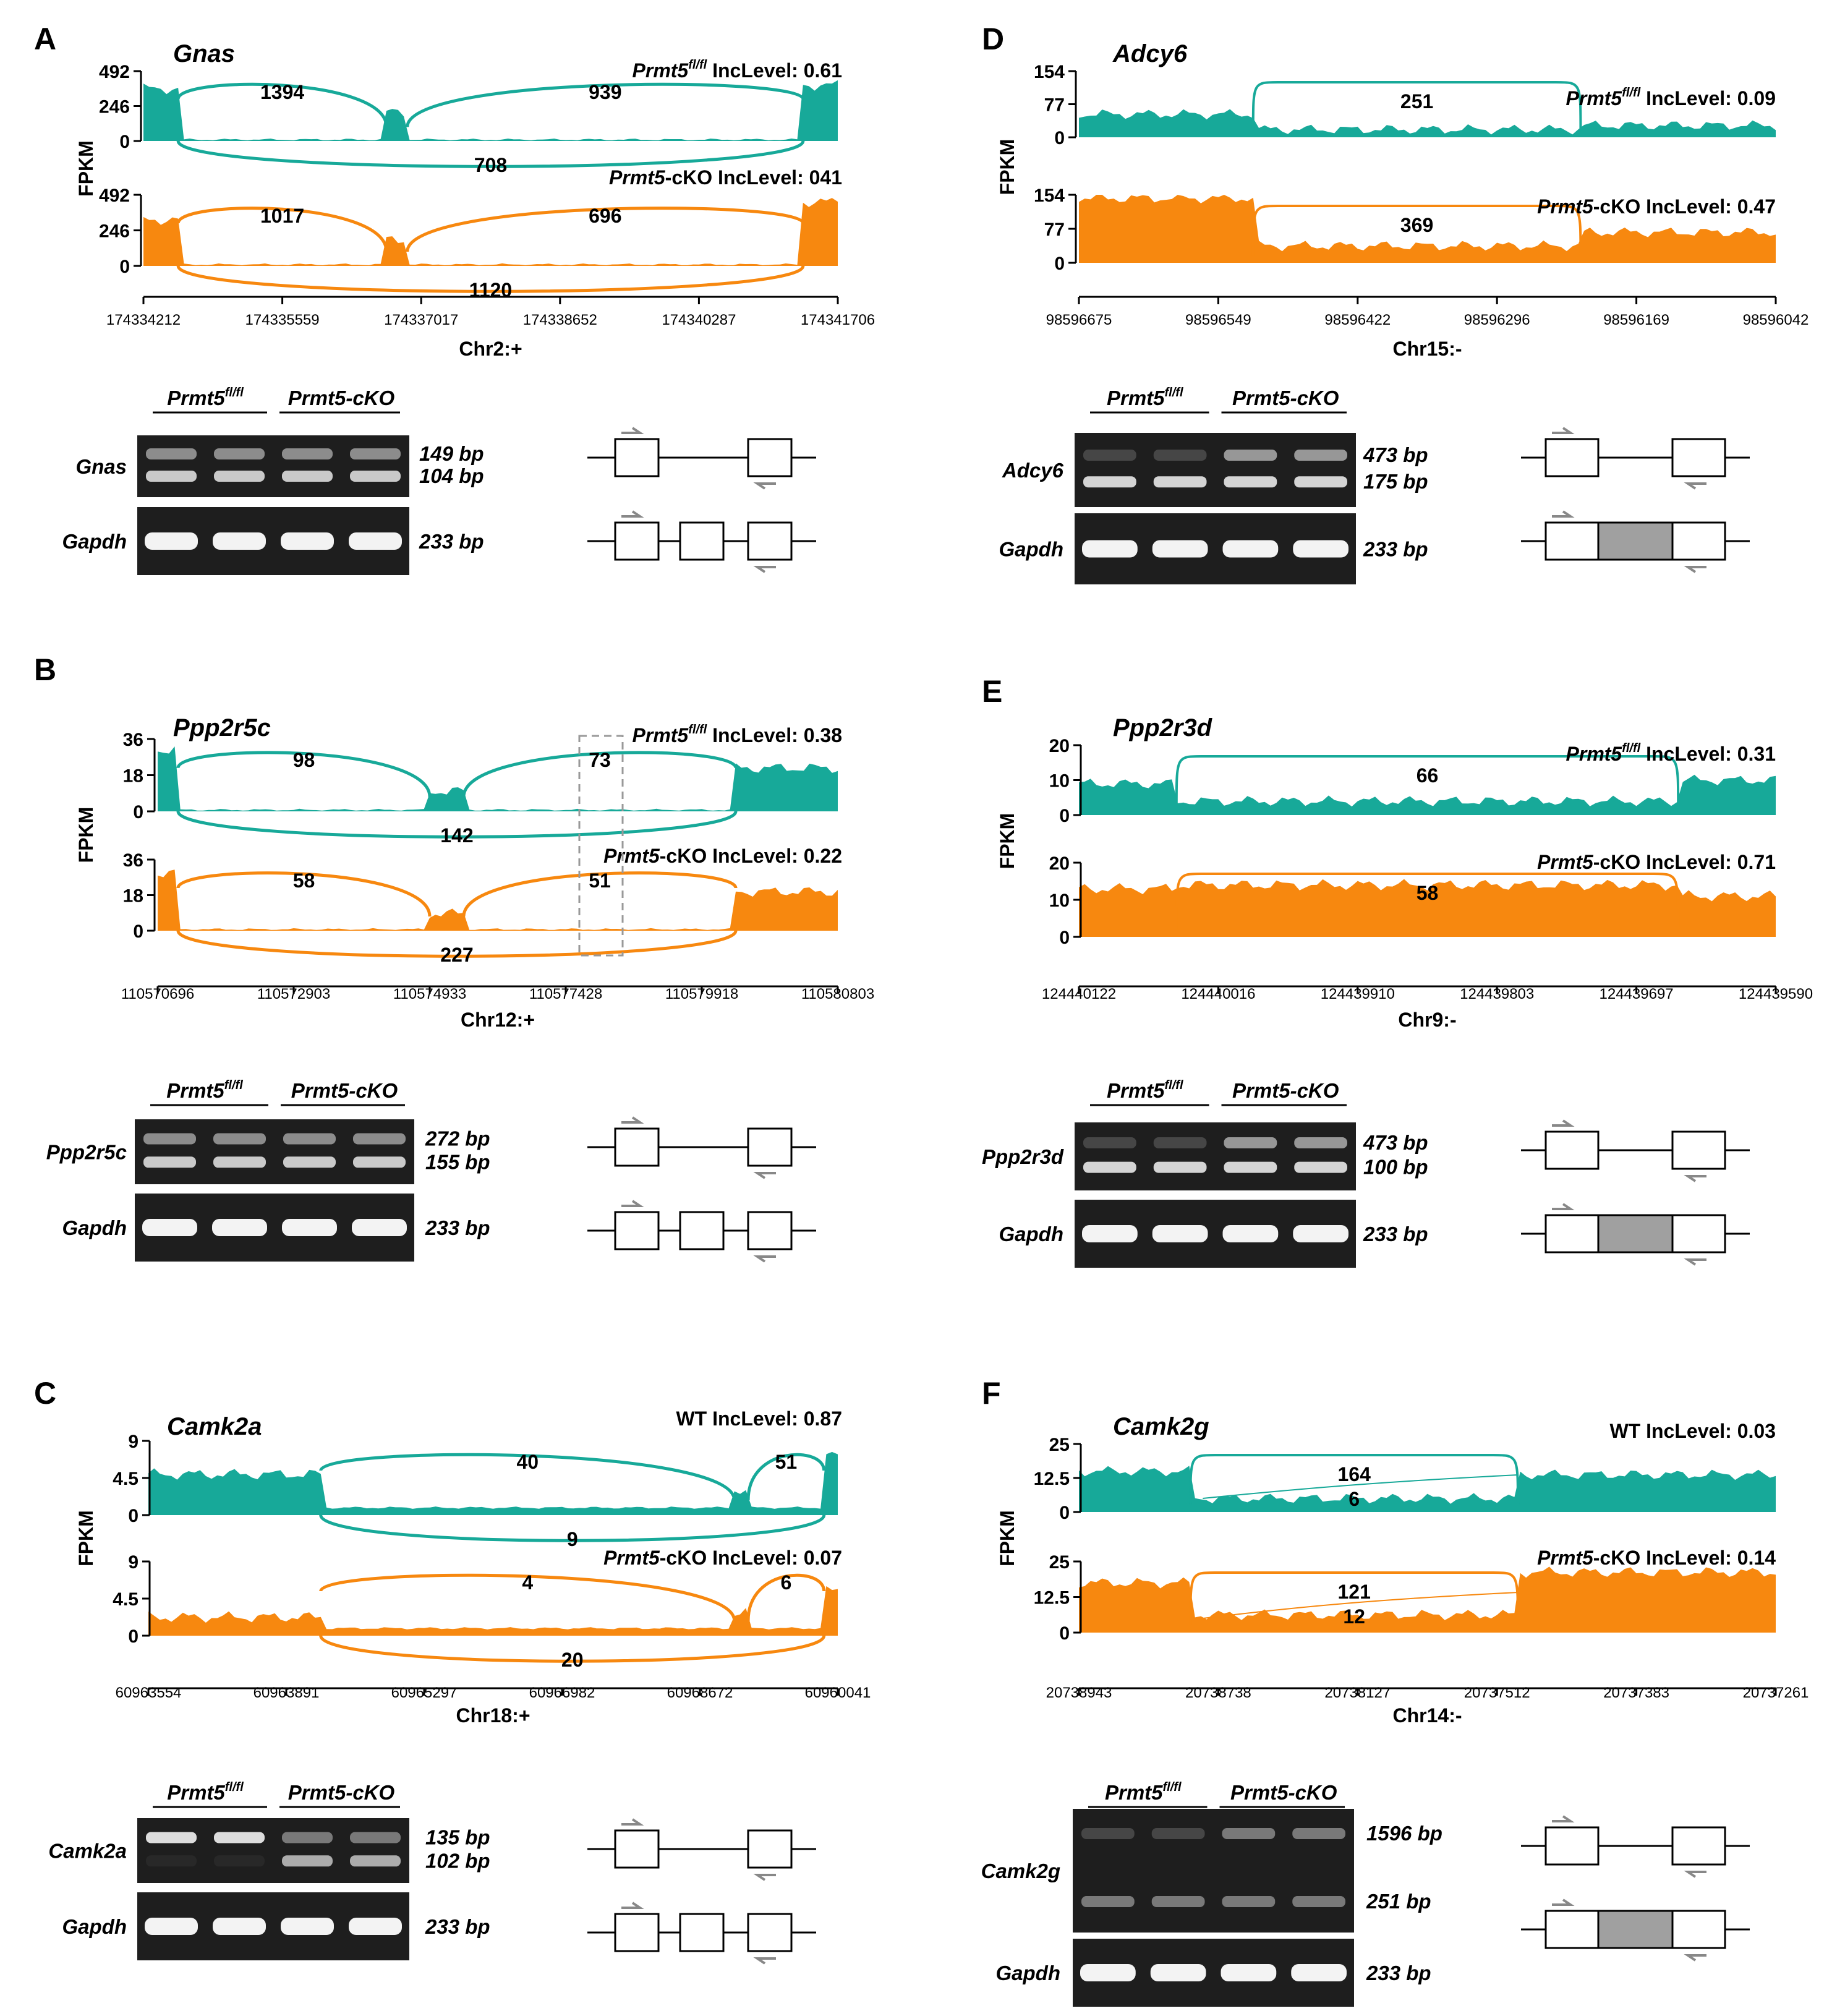 This screenshot has width=1832, height=2016. Describe the element at coordinates (838, 320) in the screenshot. I see `x-tick-label: 174341706` at that location.